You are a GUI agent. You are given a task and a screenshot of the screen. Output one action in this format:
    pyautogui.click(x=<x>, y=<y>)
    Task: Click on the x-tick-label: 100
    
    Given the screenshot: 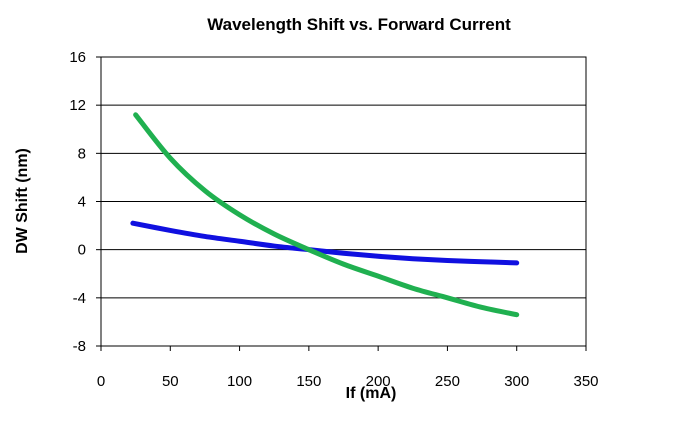 What is the action you would take?
    pyautogui.click(x=239, y=381)
    